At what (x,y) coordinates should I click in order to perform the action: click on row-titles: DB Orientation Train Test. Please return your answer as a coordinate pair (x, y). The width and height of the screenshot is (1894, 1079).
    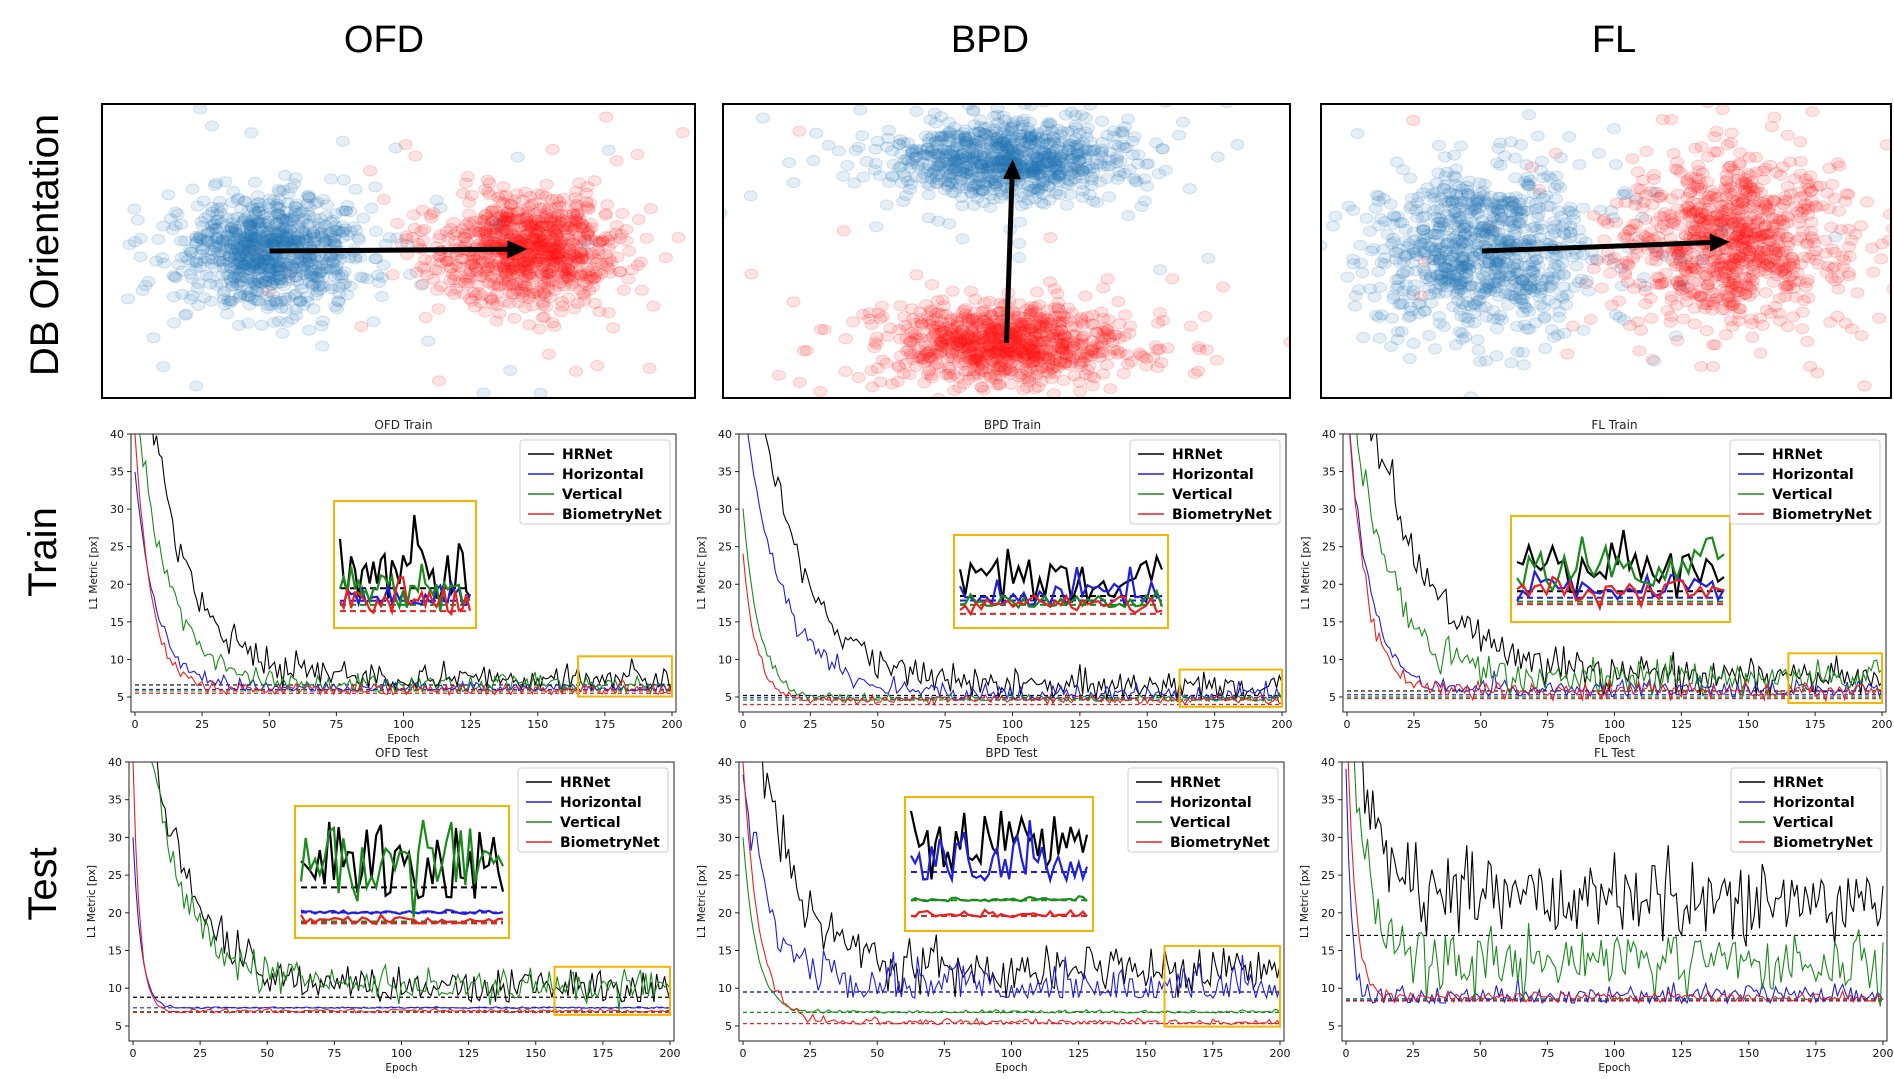
    Looking at the image, I should click on (44, 517).